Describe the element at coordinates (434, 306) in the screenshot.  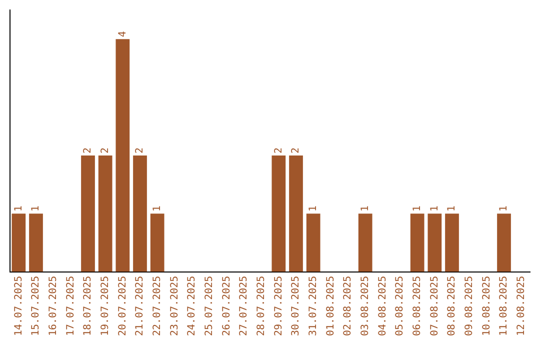
I see `x-tick-label: 07.08.2025` at that location.